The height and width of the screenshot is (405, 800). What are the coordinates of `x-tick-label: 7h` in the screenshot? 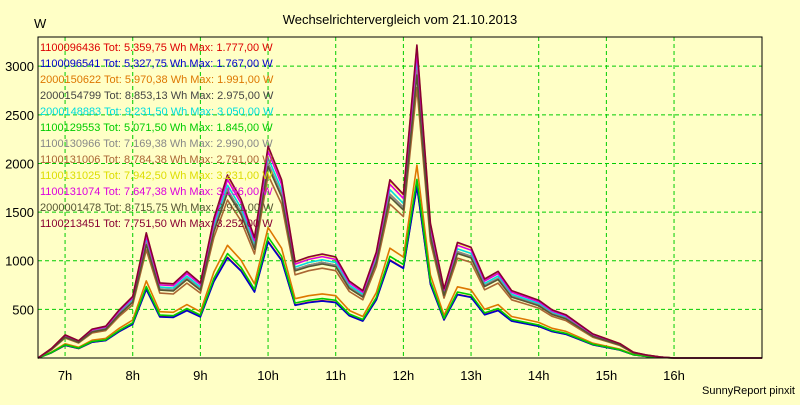 It's located at (65, 375).